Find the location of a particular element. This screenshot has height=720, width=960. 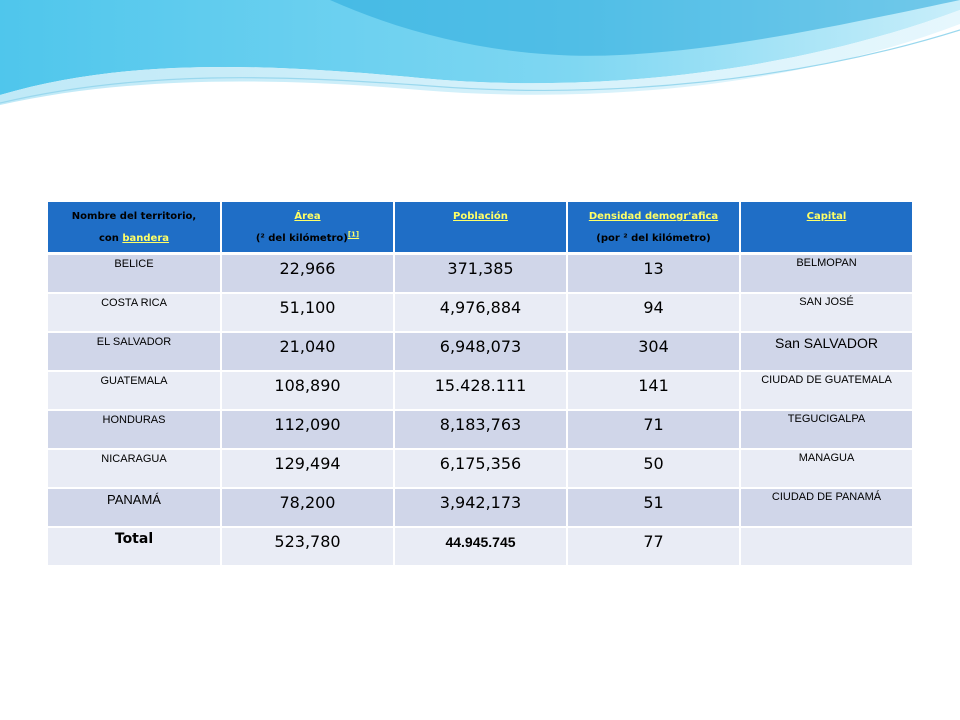

poblacion-value: 15.428.111 is located at coordinates (480, 385).